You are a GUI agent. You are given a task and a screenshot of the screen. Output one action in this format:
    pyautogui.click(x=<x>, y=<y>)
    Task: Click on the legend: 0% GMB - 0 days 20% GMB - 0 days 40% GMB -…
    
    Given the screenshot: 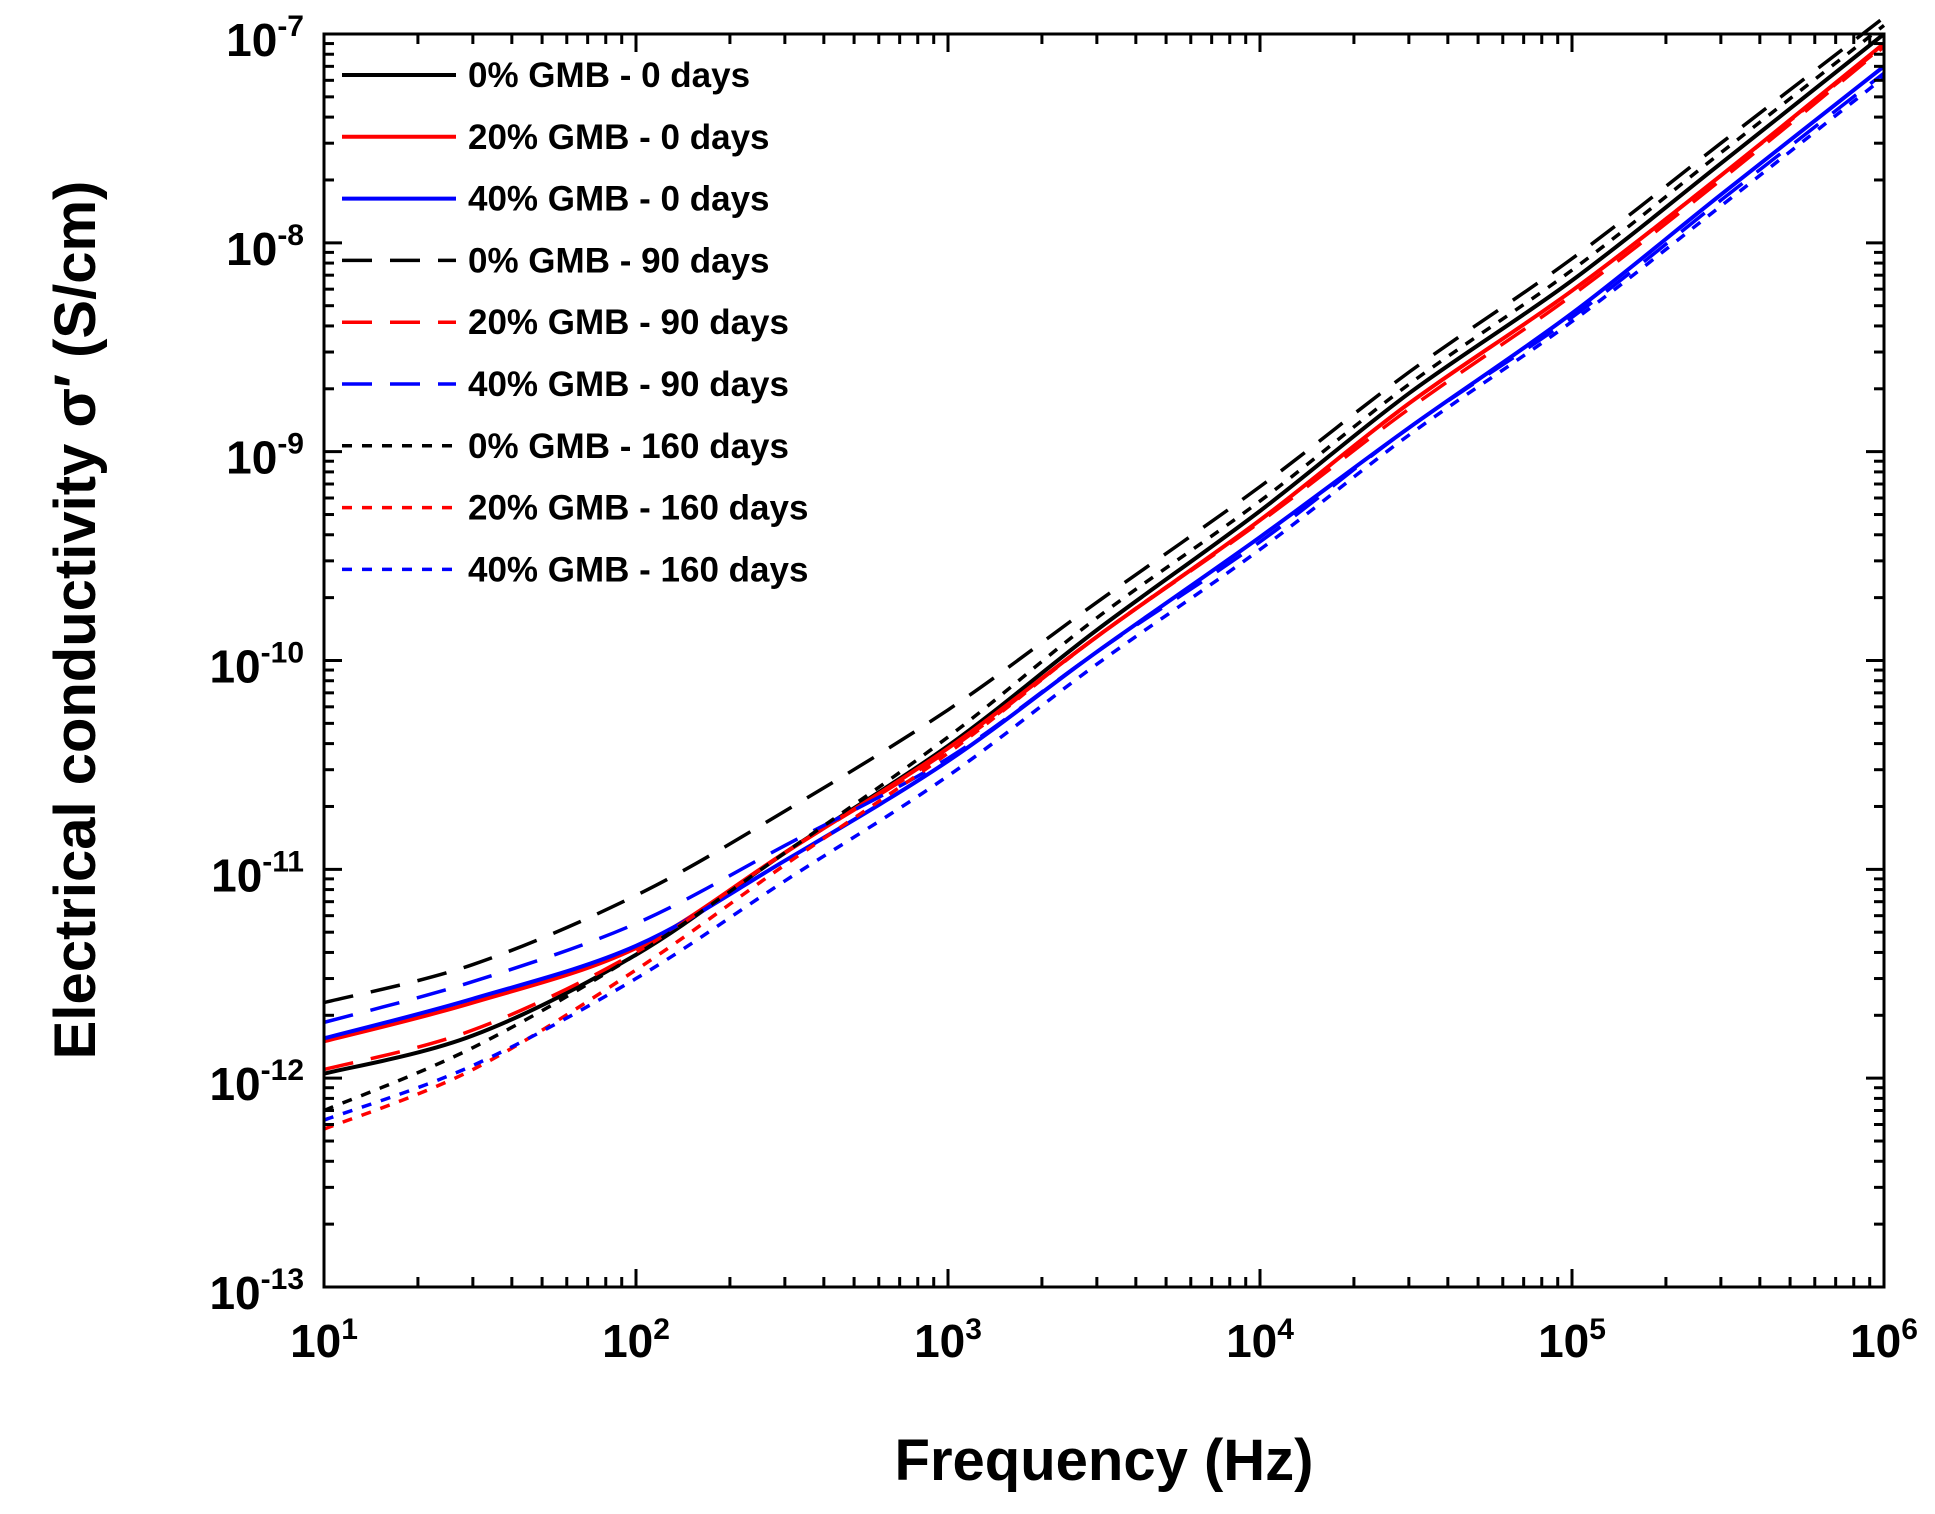 What is the action you would take?
    pyautogui.click(x=575, y=322)
    